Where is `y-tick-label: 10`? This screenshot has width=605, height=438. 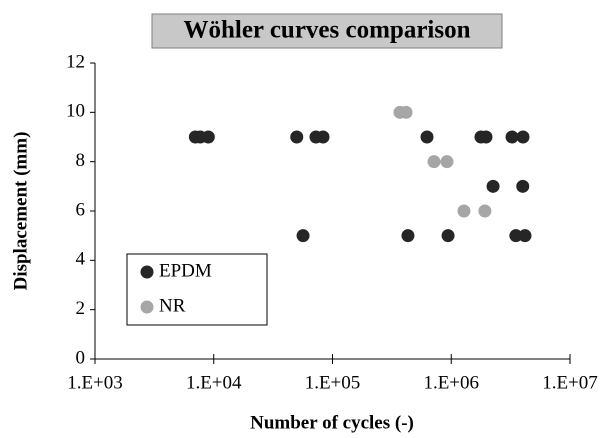
y-tick-label: 10 is located at coordinates (75, 111).